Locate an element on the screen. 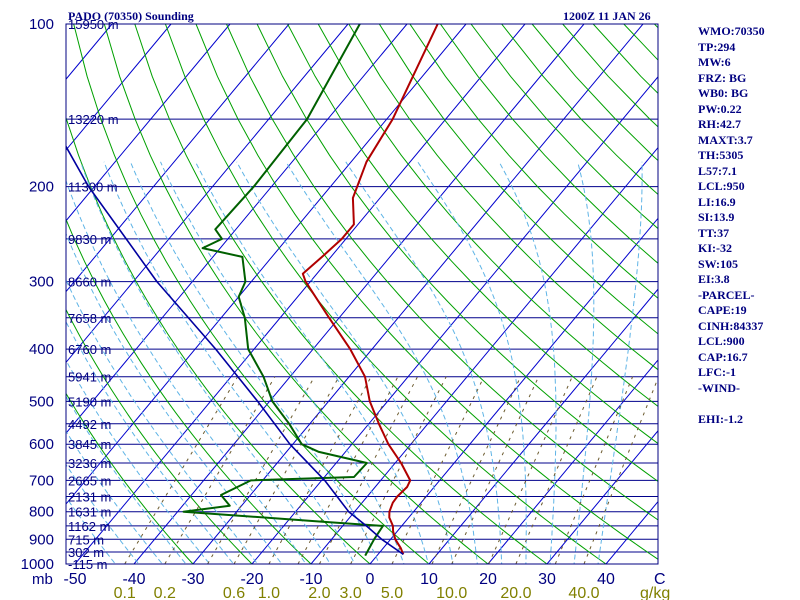 This screenshot has width=800, height=600. stat-item: LCL:950 is located at coordinates (721, 186).